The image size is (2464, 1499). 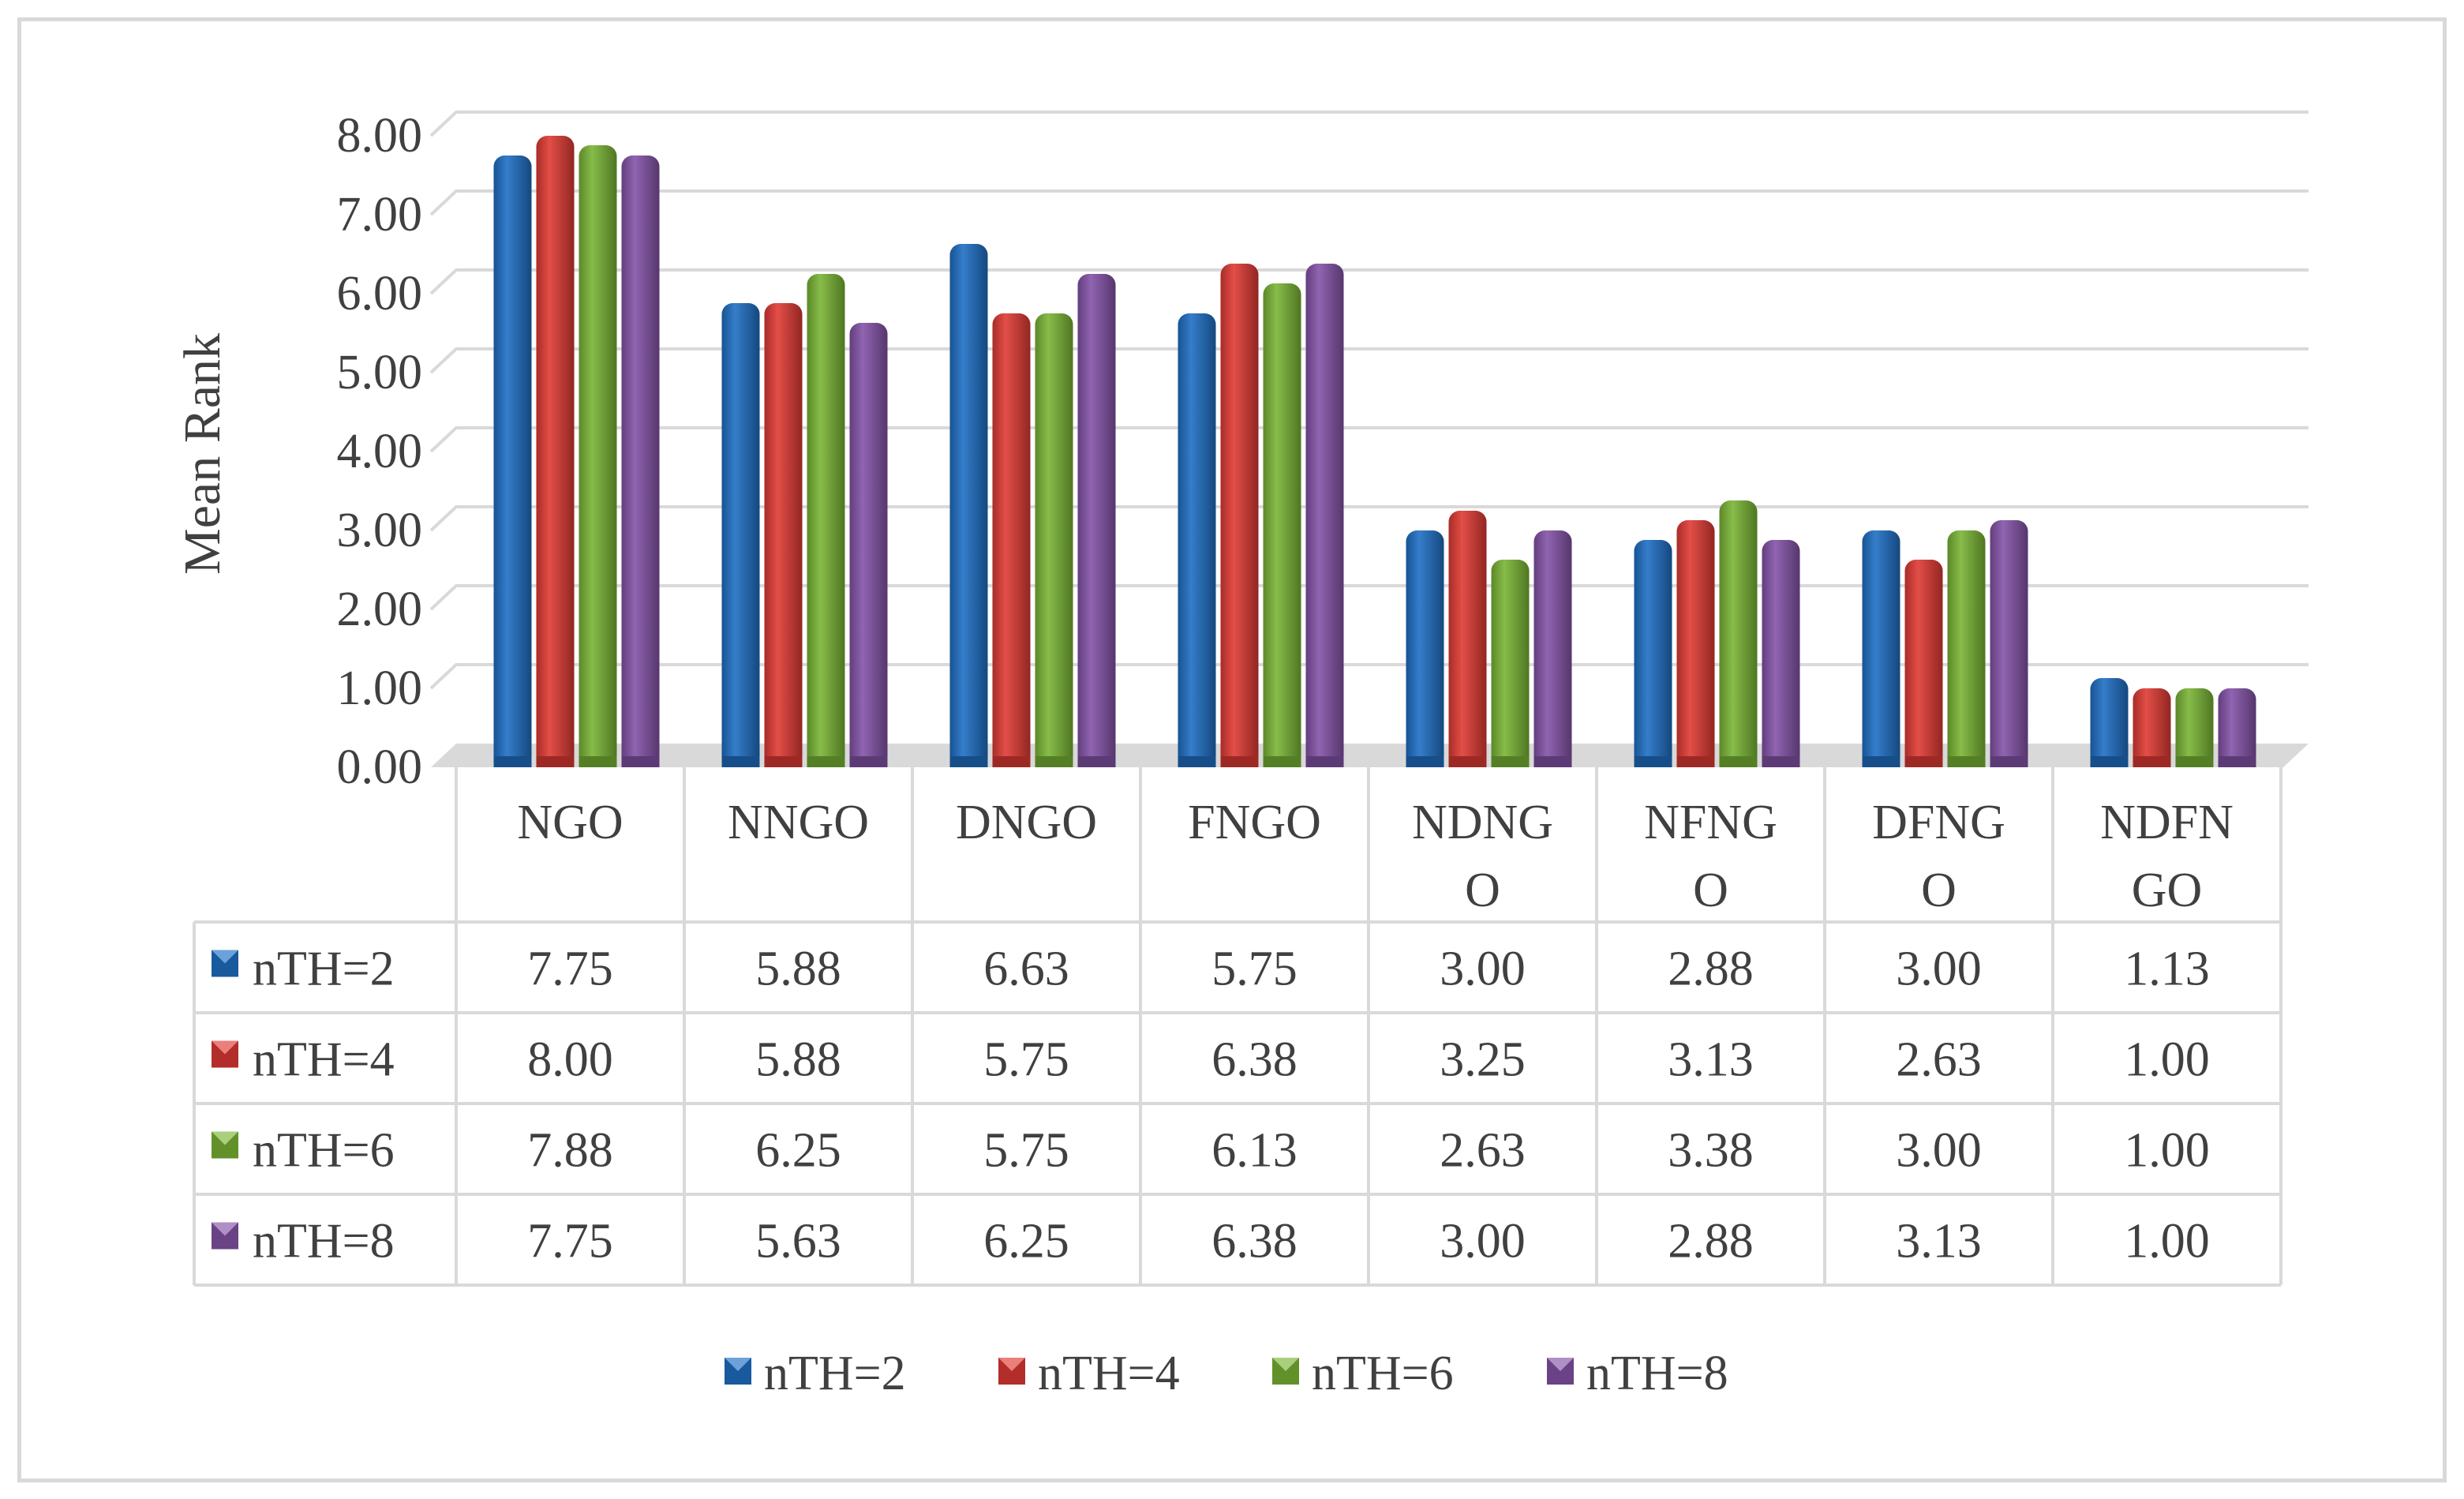 What do you see at coordinates (570, 1242) in the screenshot?
I see `table-cell: 7.75` at bounding box center [570, 1242].